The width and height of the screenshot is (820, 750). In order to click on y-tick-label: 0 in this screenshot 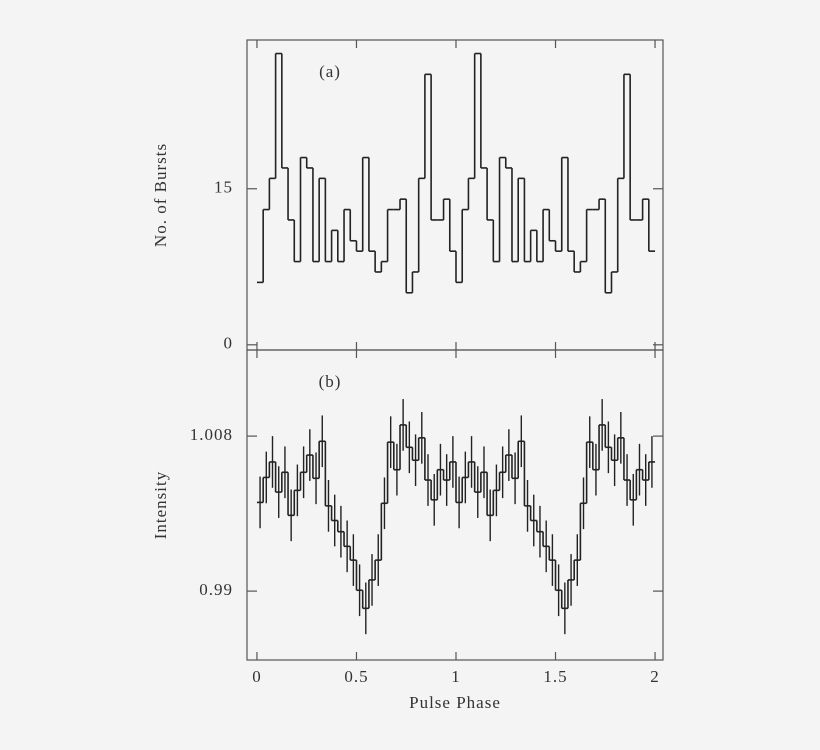, I will do `click(229, 343)`.